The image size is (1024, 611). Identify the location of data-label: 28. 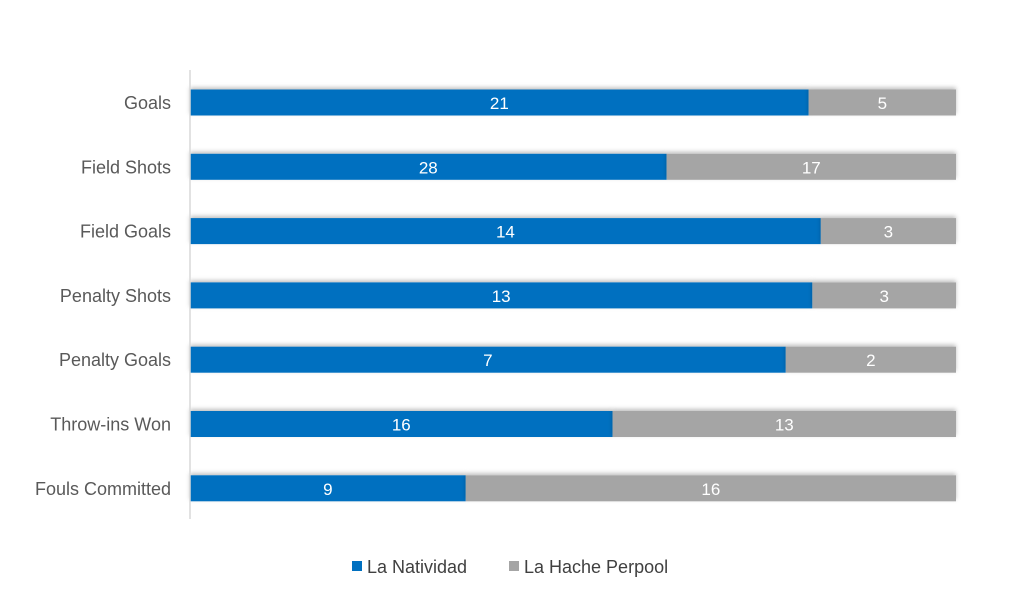
(428, 167).